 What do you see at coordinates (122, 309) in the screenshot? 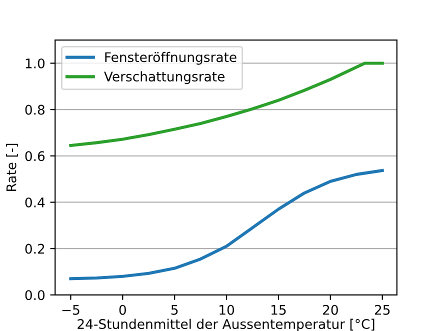
I see `x-tick-label: 0` at bounding box center [122, 309].